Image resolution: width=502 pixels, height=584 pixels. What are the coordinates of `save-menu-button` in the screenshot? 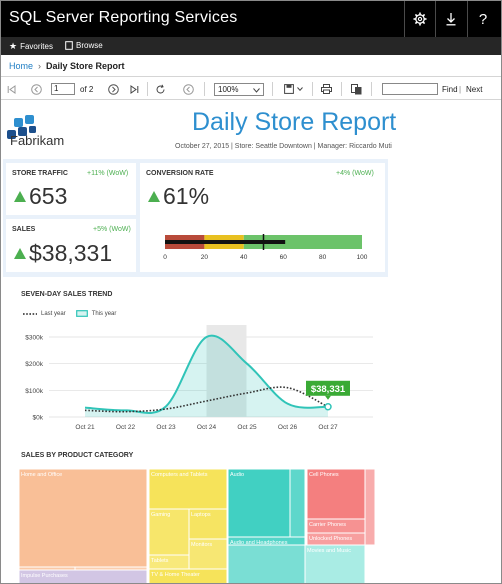 It's located at (293, 89).